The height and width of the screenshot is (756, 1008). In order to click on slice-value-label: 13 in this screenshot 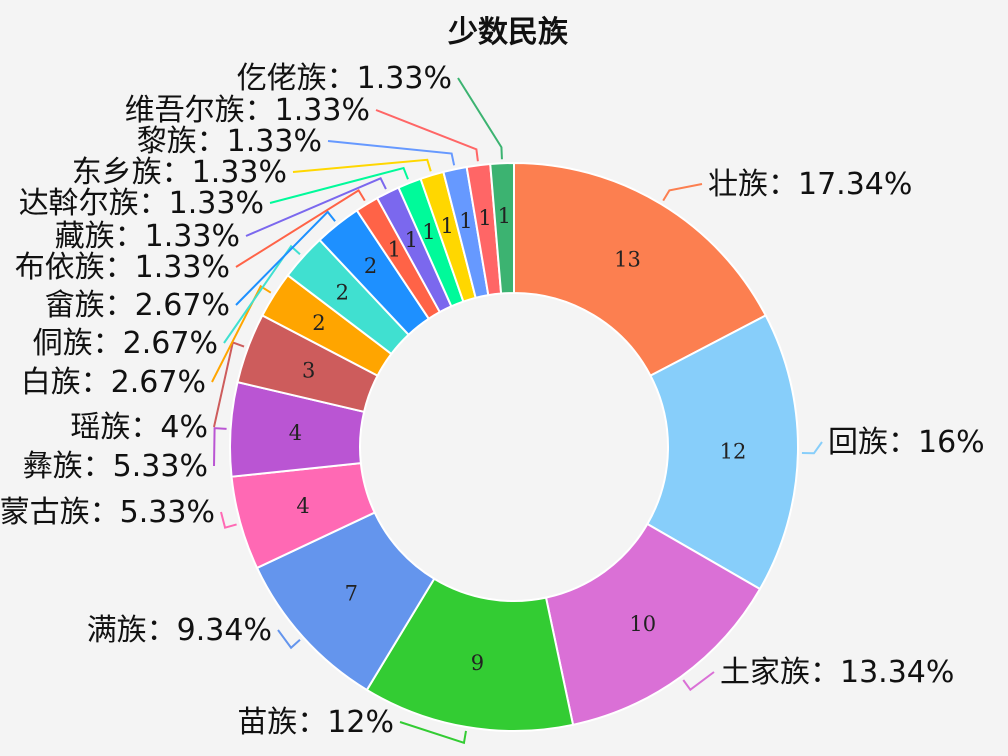, I will do `click(627, 260)`.